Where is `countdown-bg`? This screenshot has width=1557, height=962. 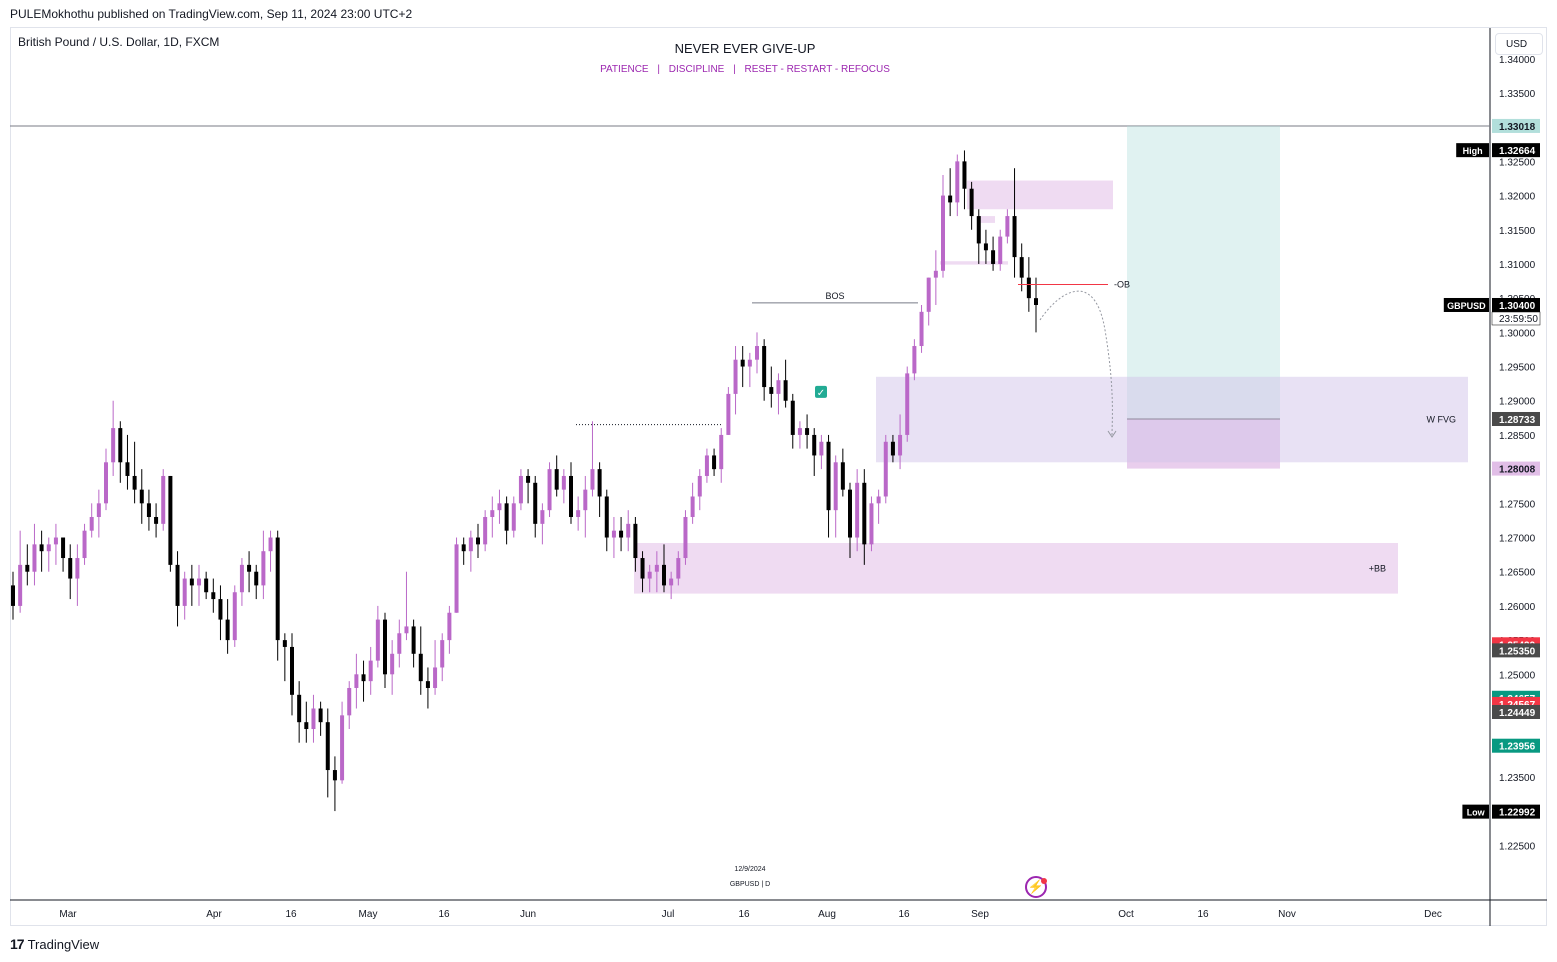
countdown-bg is located at coordinates (1516, 318).